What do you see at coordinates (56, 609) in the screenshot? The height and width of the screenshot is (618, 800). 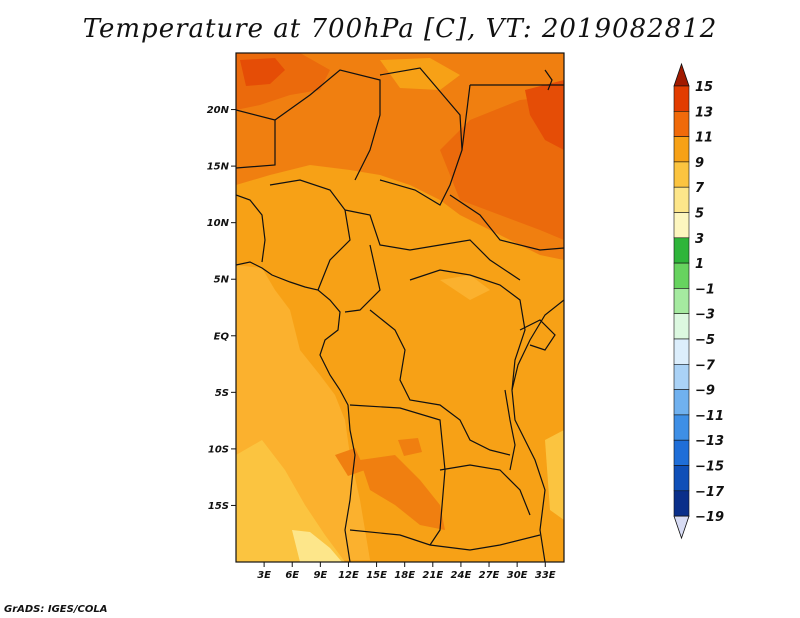 I see `footer-credit: GrADS: IGES/COLA` at bounding box center [56, 609].